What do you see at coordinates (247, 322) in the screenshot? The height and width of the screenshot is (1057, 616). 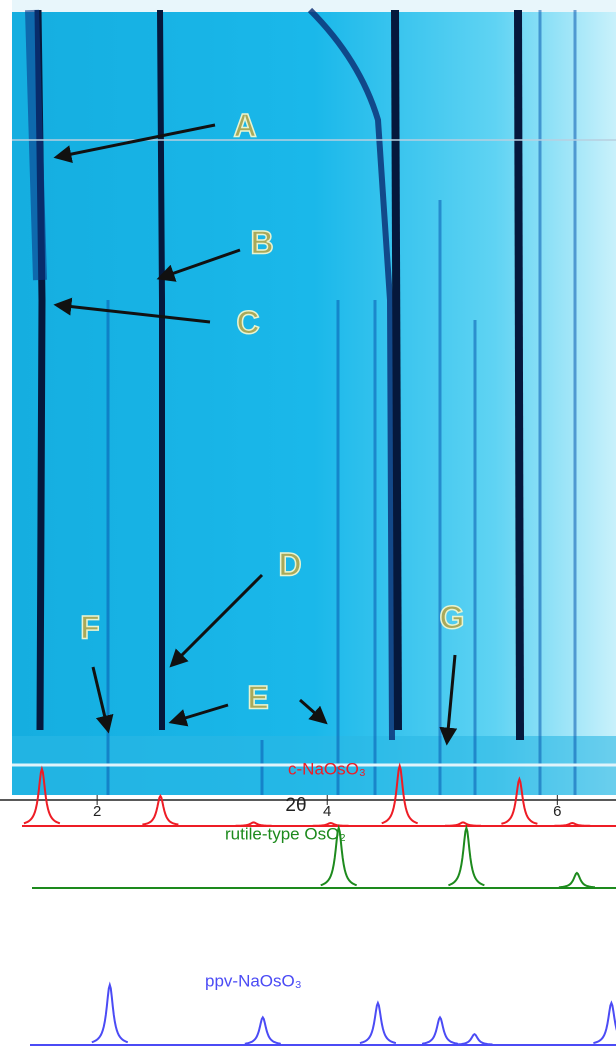 I see `annotation-label: C` at bounding box center [247, 322].